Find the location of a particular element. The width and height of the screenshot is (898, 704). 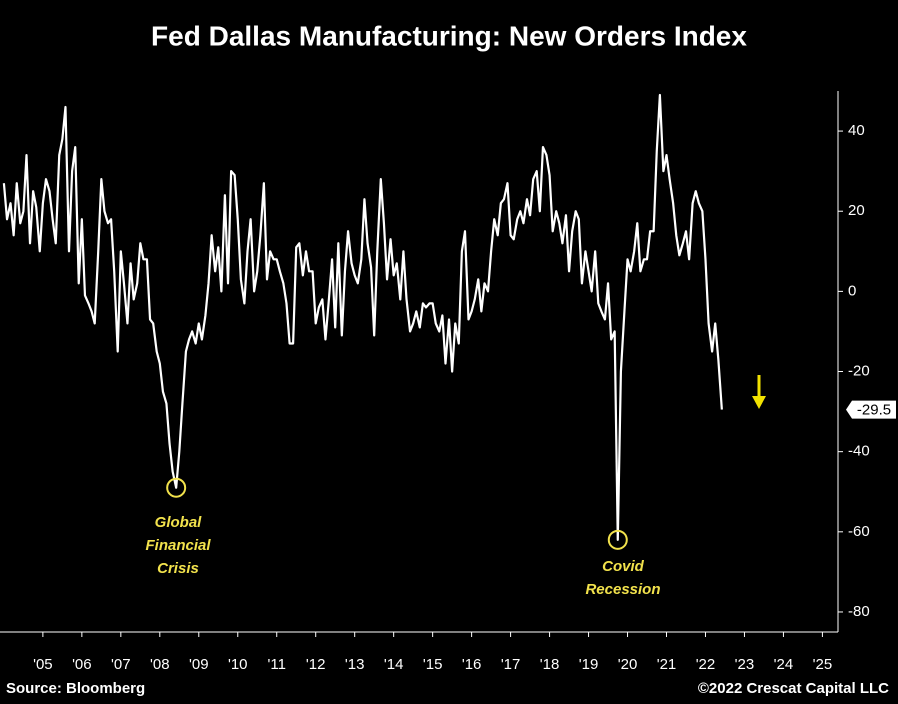

annotation-text: Global is located at coordinates (179, 522).